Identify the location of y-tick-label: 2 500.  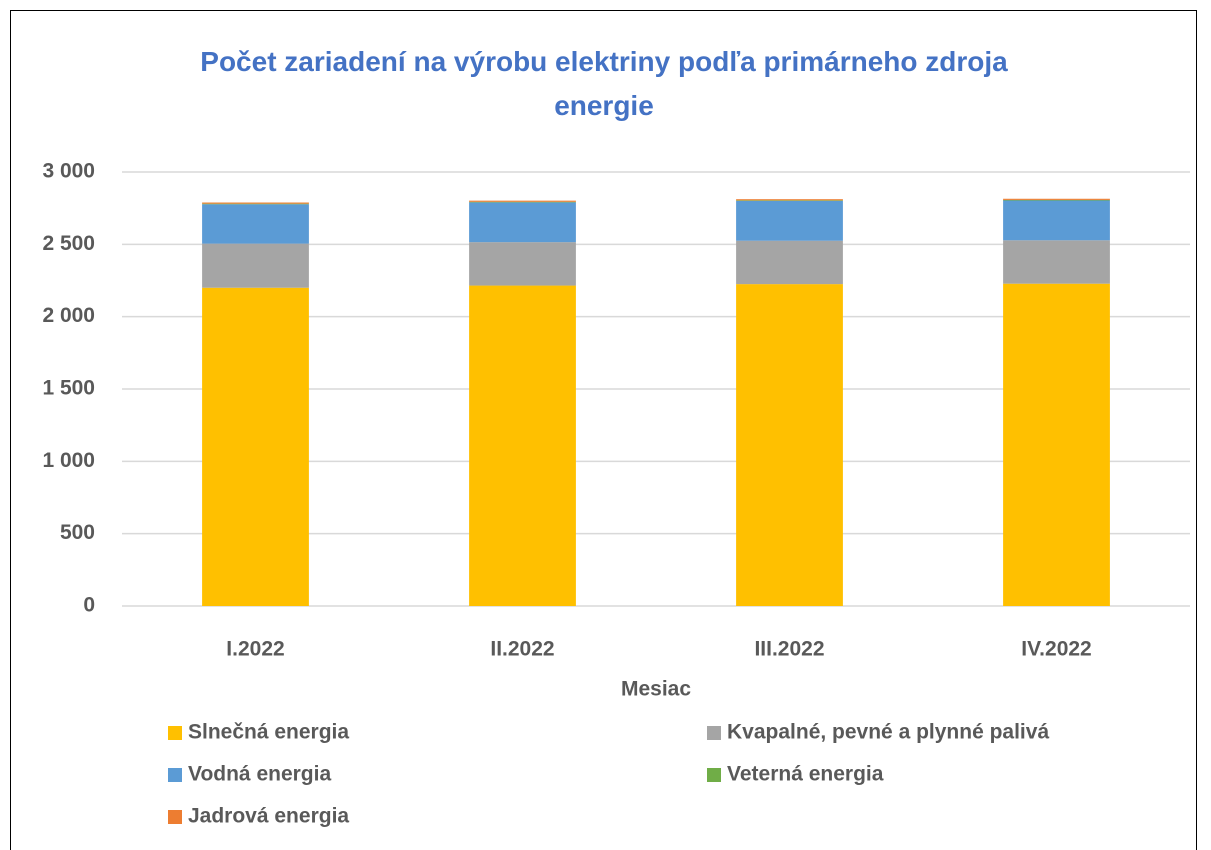
(68, 243).